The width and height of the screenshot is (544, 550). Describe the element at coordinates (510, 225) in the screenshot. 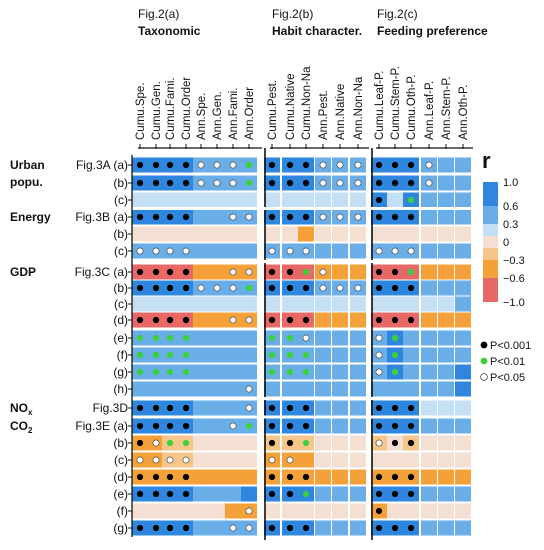

I see `colorbar-tick-label: 0.3` at that location.